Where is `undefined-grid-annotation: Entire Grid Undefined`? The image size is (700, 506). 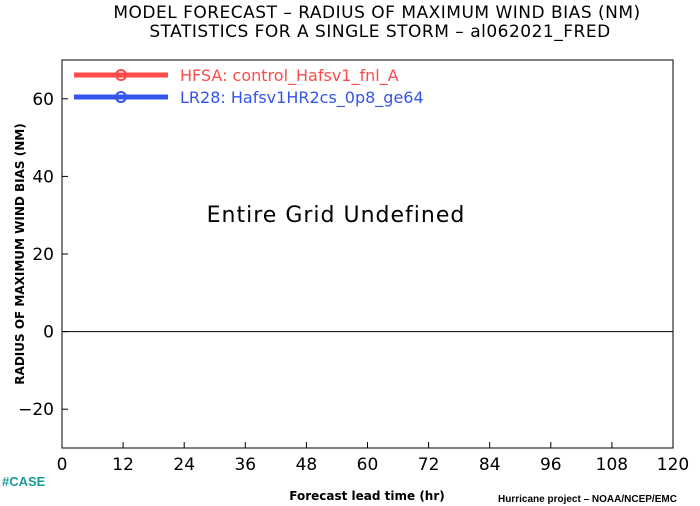 undefined-grid-annotation: Entire Grid Undefined is located at coordinates (336, 215).